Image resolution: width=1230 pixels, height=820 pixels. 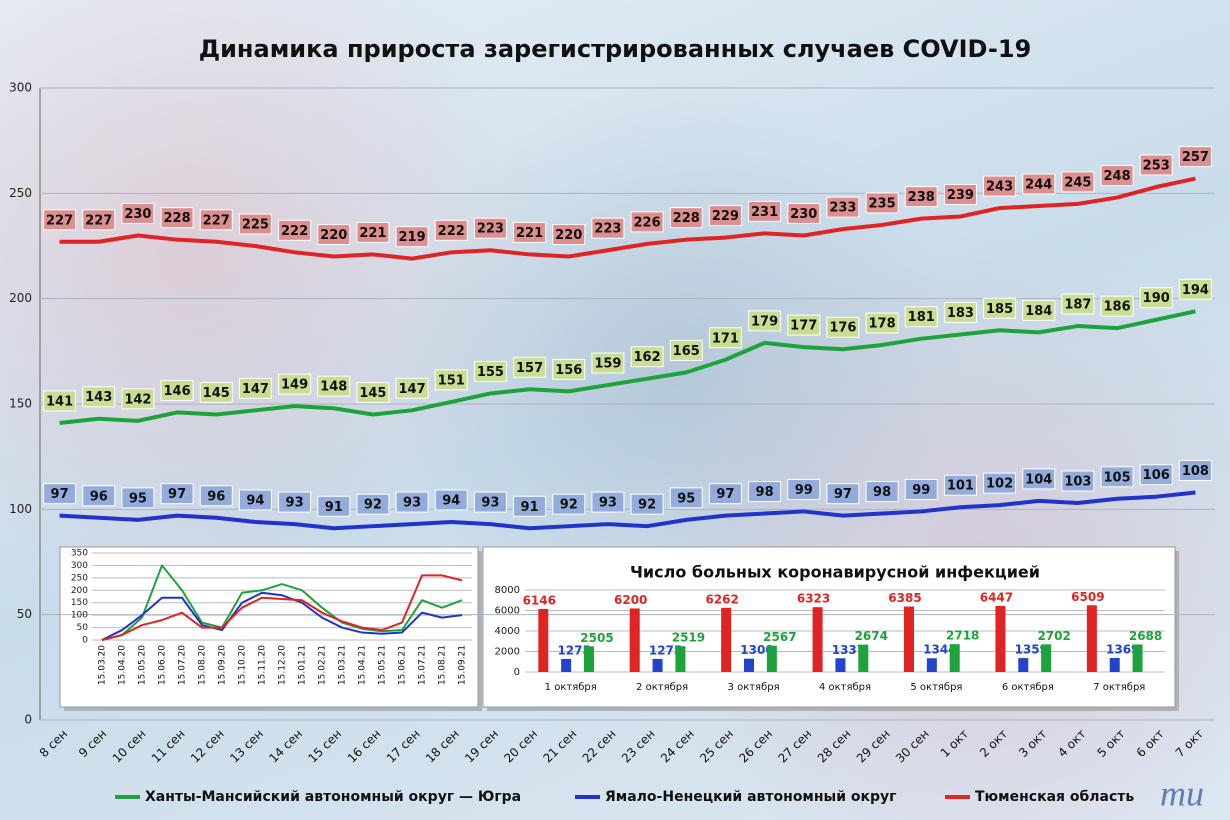 I want to click on x-tick-label: 26 сен, so click(x=755, y=746).